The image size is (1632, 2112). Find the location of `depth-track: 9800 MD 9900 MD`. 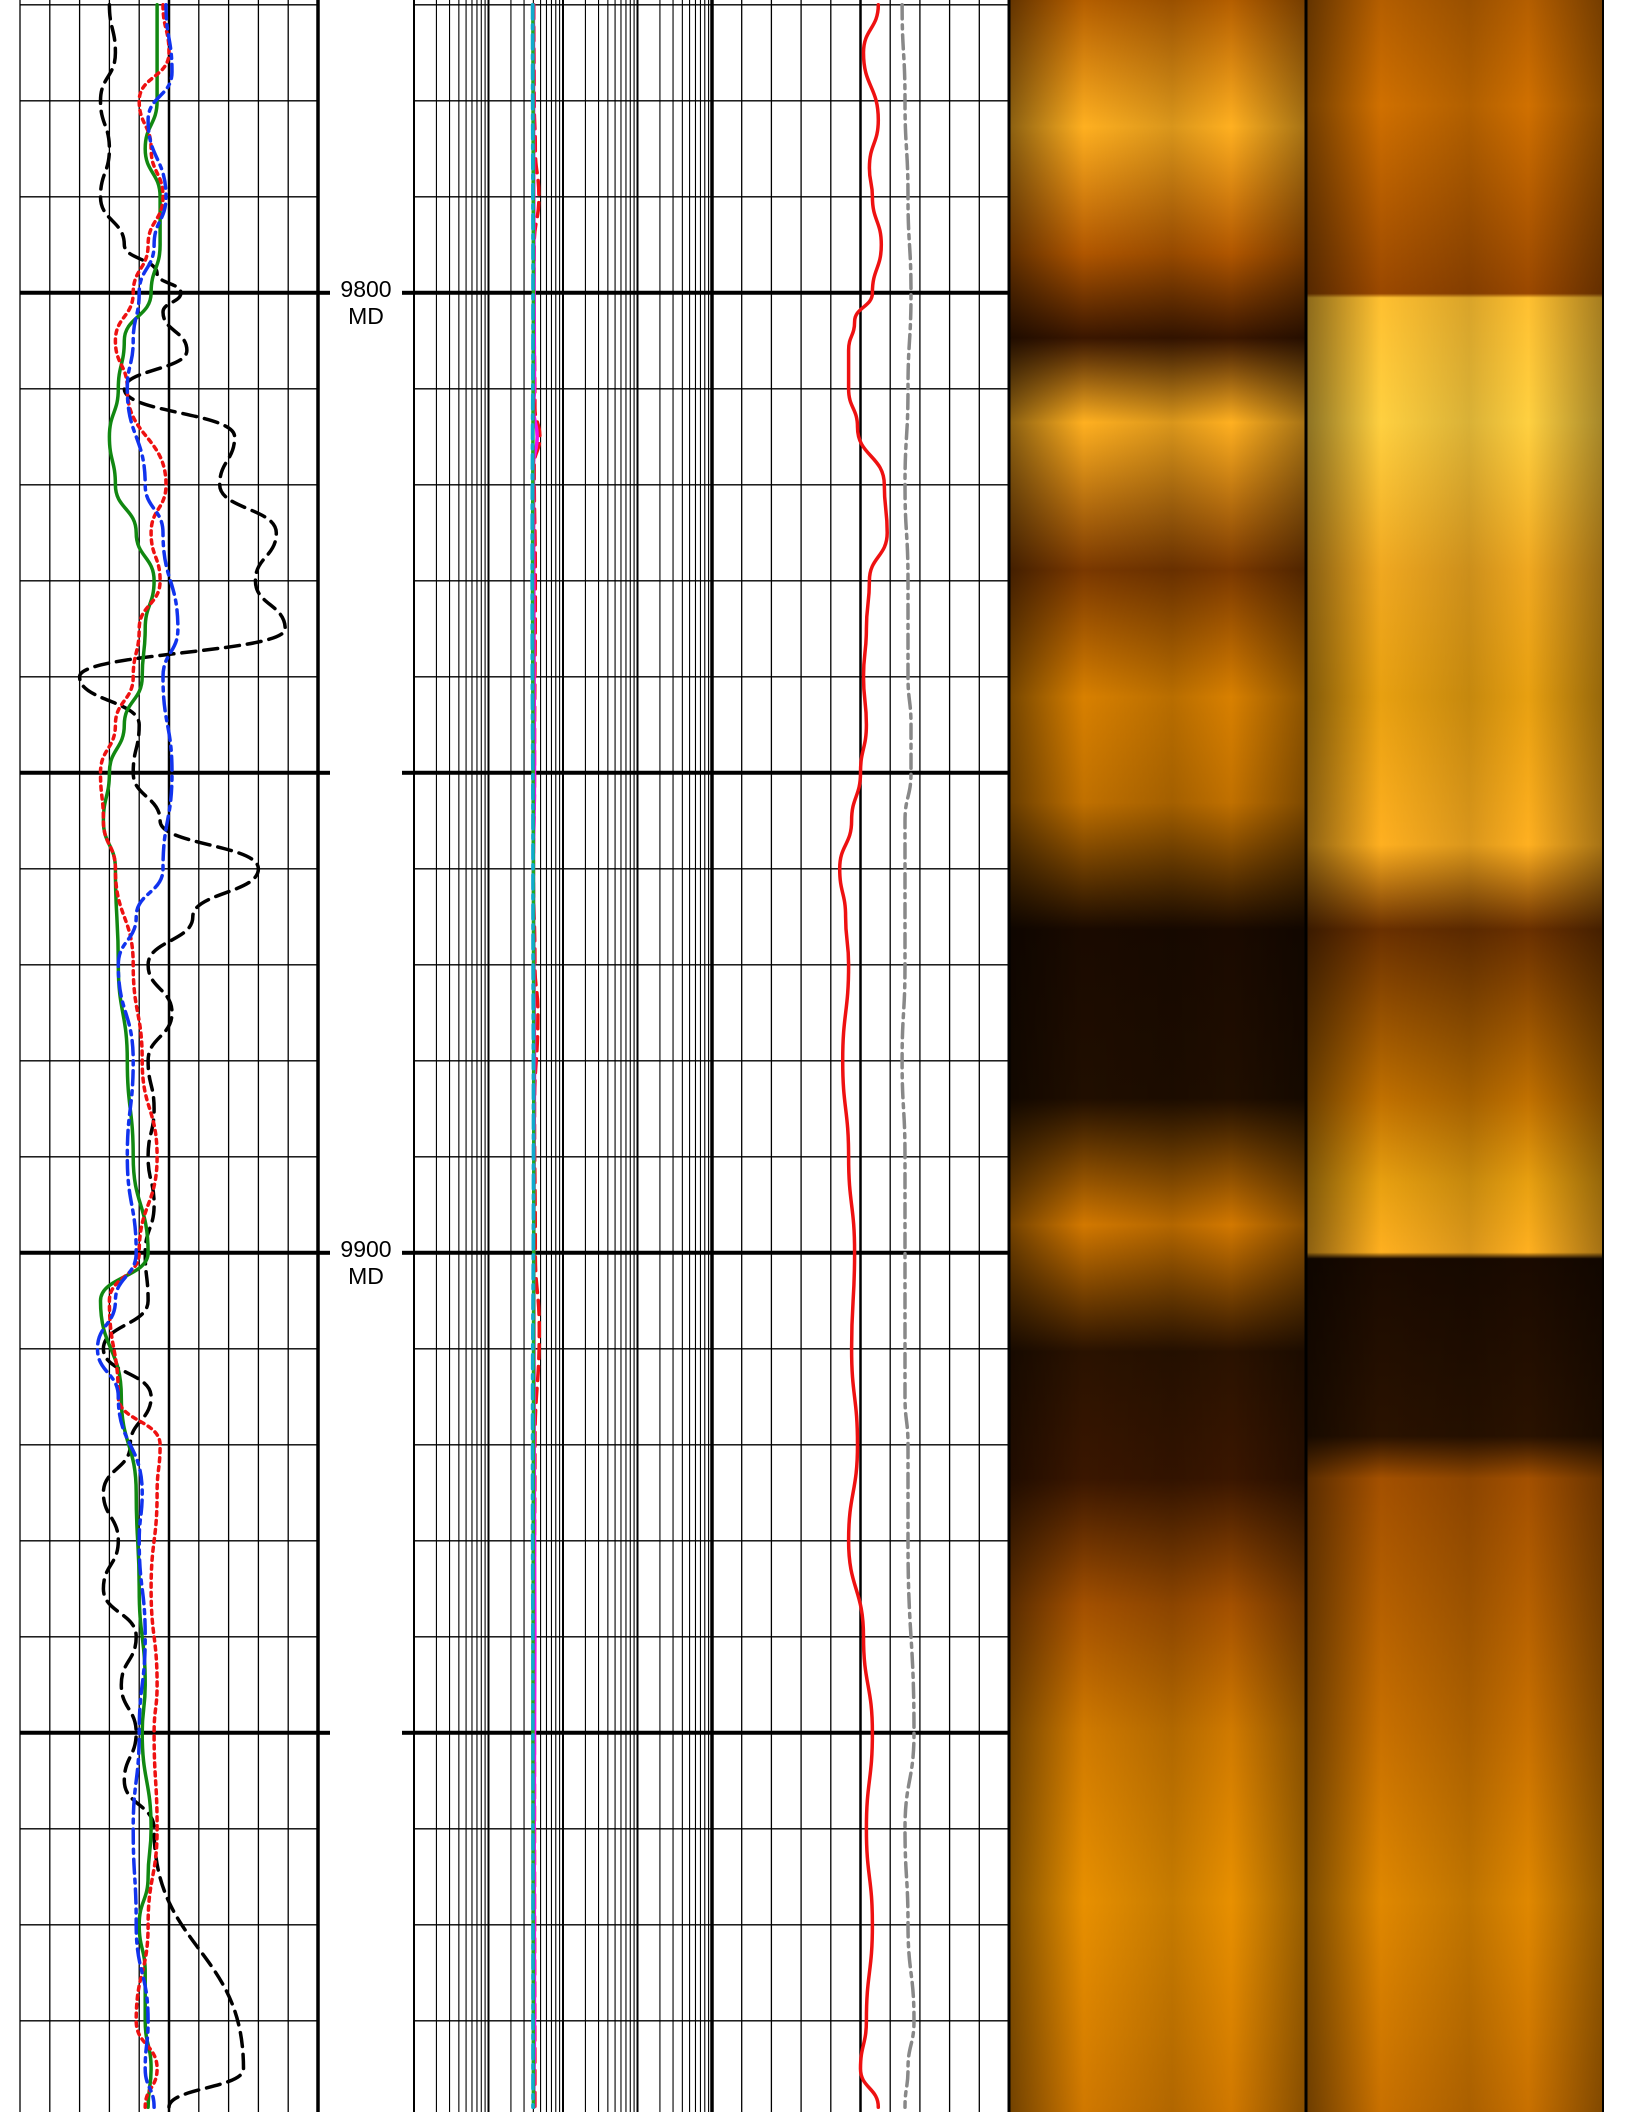

depth-track: 9800 MD 9900 MD is located at coordinates (365, 782).